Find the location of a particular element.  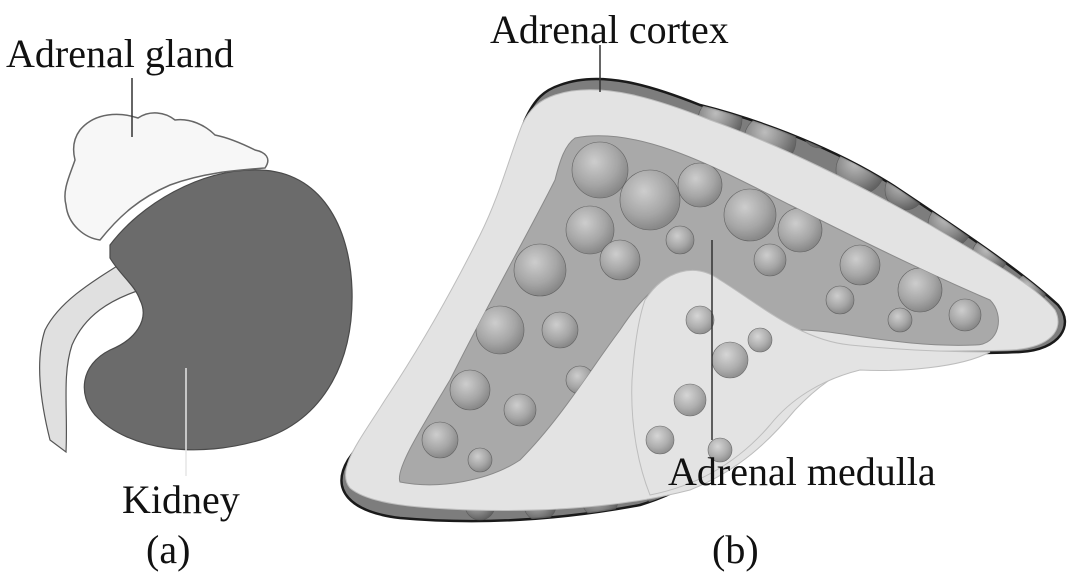

kidney is located at coordinates (218, 310).